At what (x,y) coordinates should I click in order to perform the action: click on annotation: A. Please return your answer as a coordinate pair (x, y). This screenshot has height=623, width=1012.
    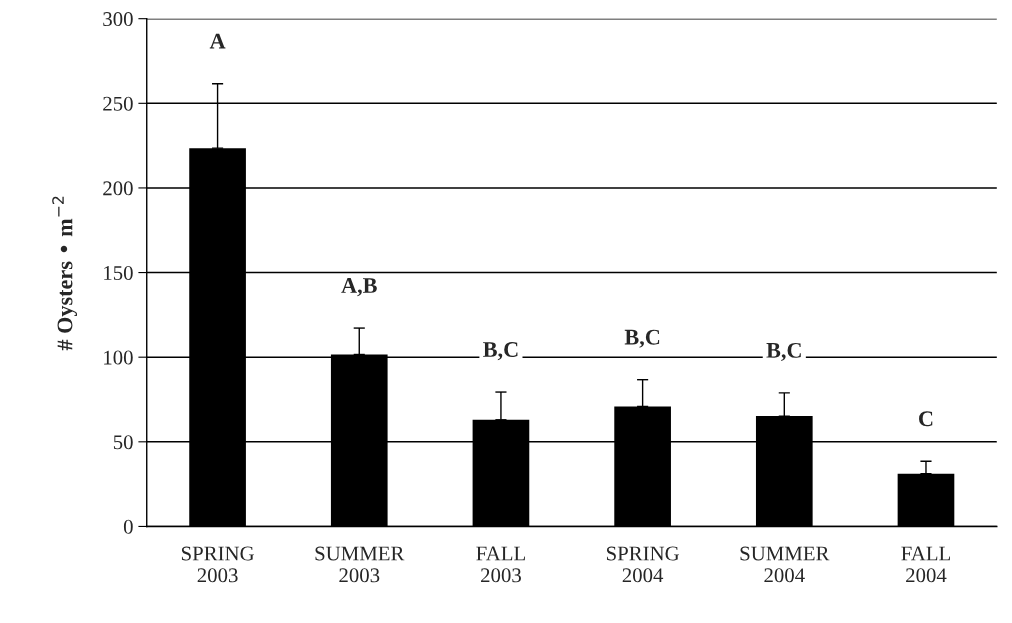
    Looking at the image, I should click on (217, 41).